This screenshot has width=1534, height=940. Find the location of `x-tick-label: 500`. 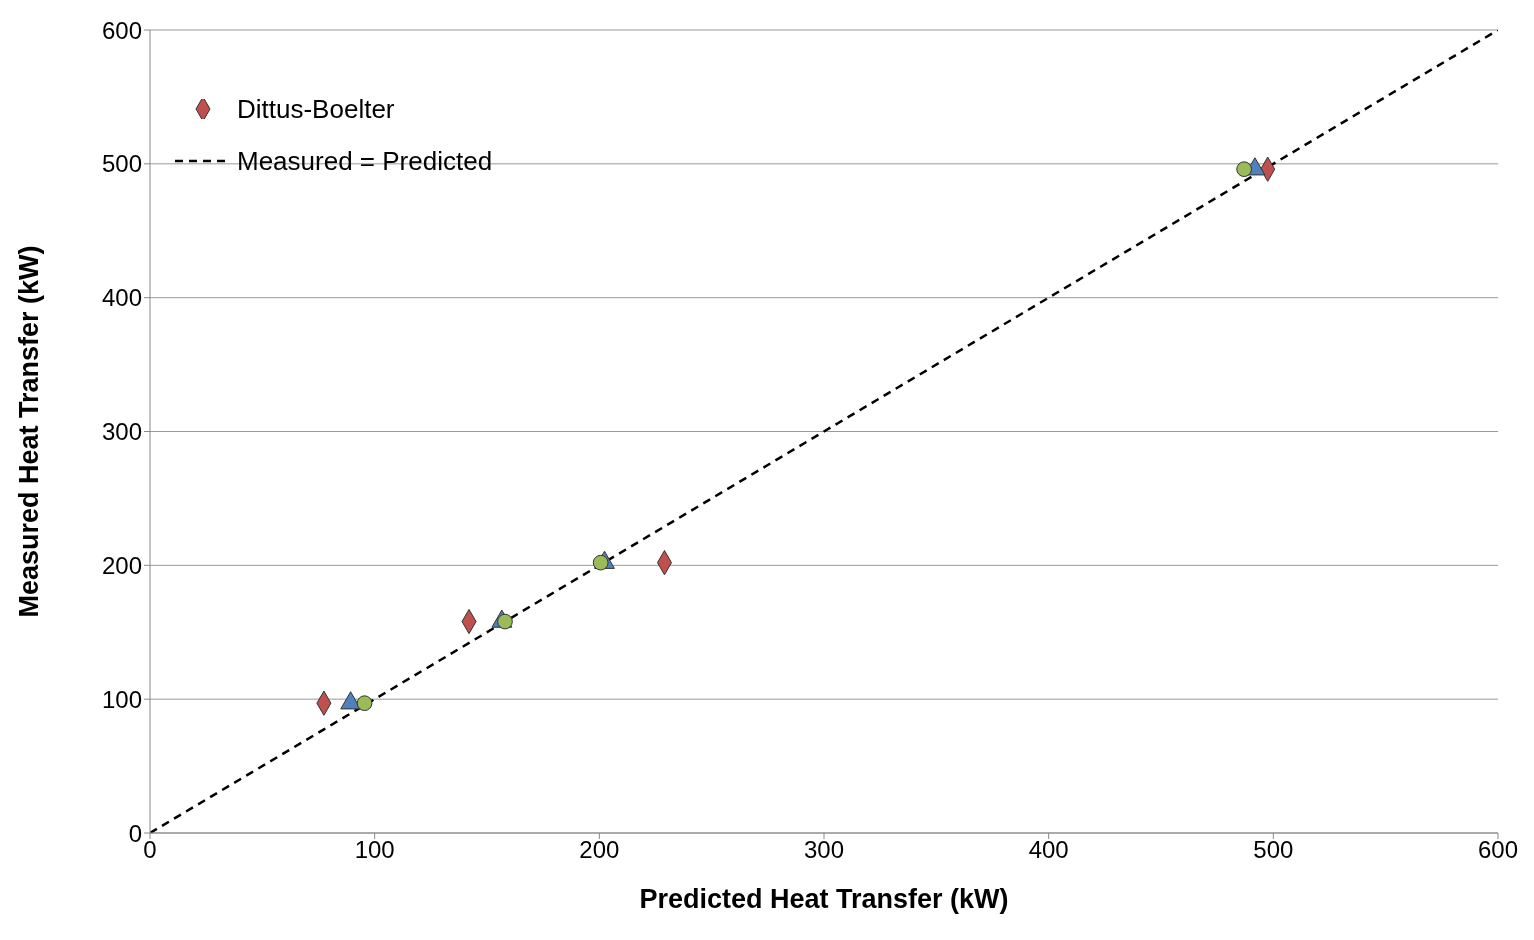

x-tick-label: 500 is located at coordinates (1273, 850).